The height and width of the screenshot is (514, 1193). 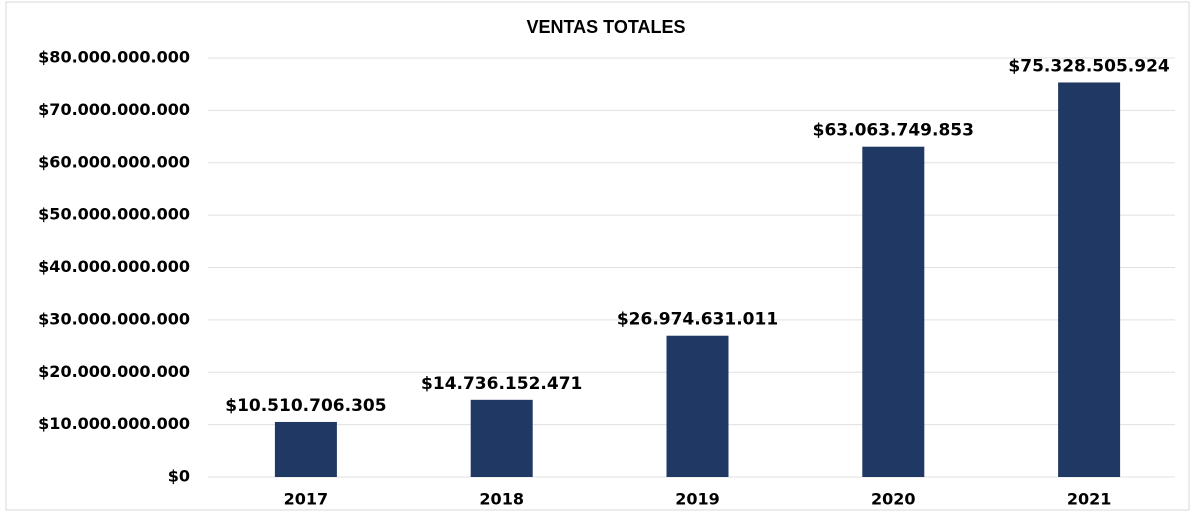 What do you see at coordinates (114, 423) in the screenshot?
I see `y-tick-label: $10.000.000.000` at bounding box center [114, 423].